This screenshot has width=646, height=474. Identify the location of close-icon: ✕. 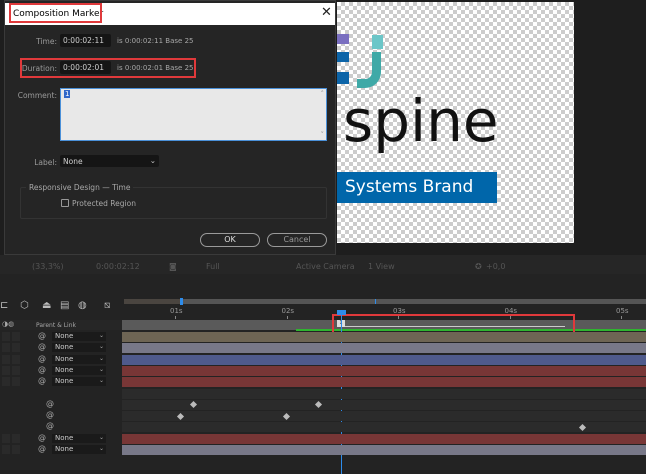
(326, 12).